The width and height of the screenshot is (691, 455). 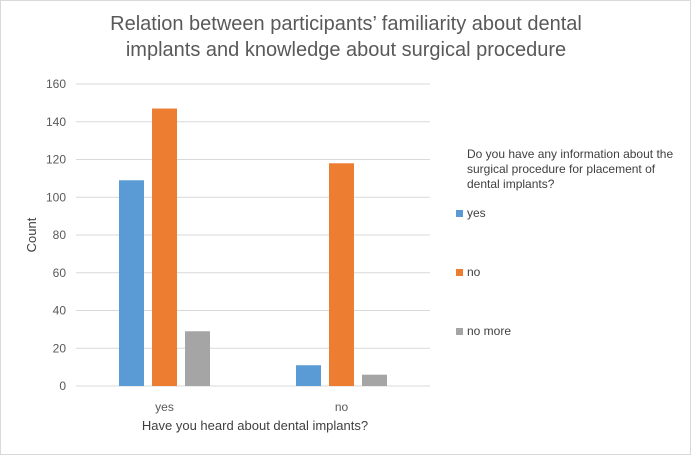 I want to click on bar-no-more-yes, so click(x=197, y=358).